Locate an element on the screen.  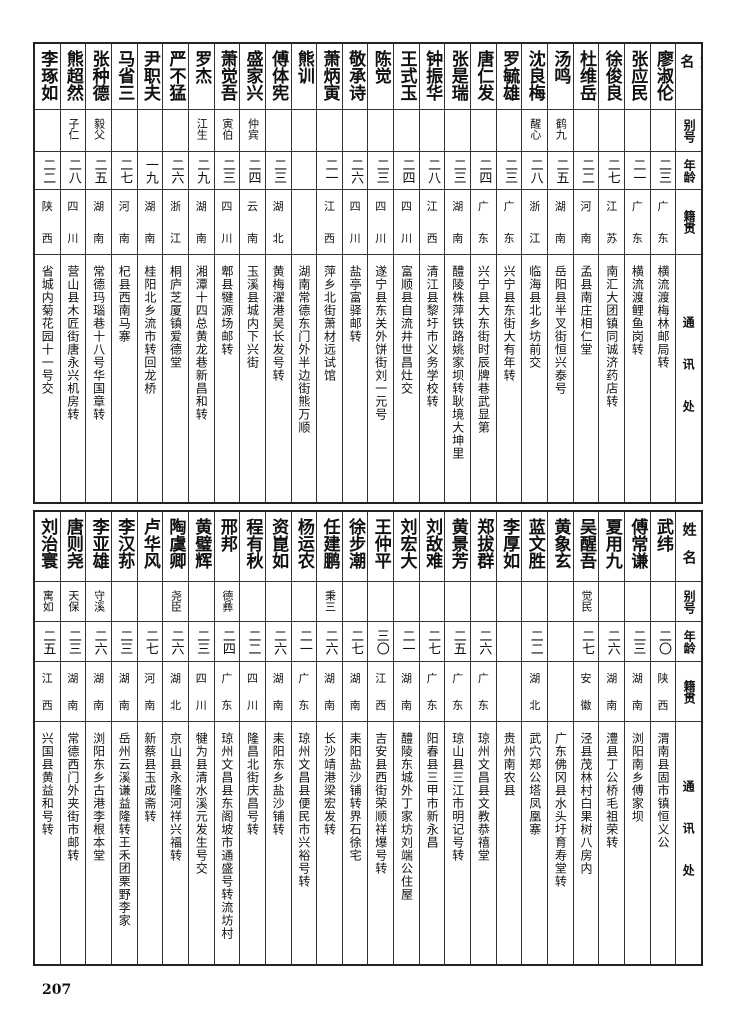
header-label-alias: 别号 is located at coordinates (689, 601).